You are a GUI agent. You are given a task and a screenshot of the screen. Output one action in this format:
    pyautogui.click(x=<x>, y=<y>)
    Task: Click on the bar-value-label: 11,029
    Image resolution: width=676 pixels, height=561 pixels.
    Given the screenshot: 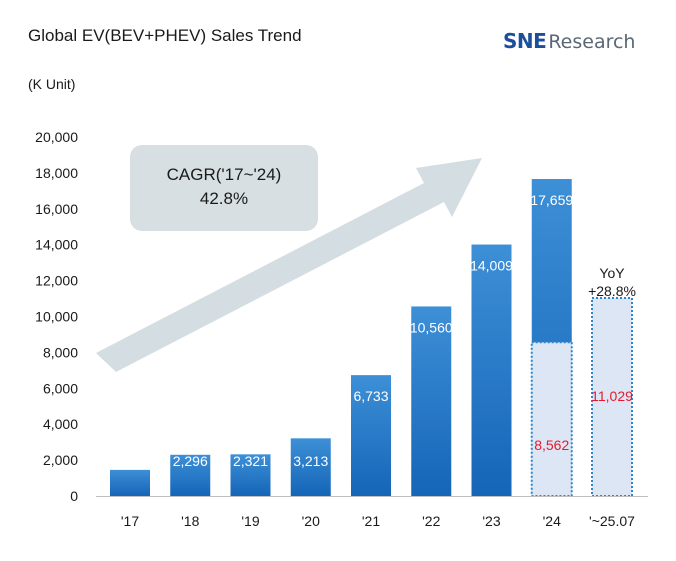 What is the action you would take?
    pyautogui.click(x=612, y=396)
    